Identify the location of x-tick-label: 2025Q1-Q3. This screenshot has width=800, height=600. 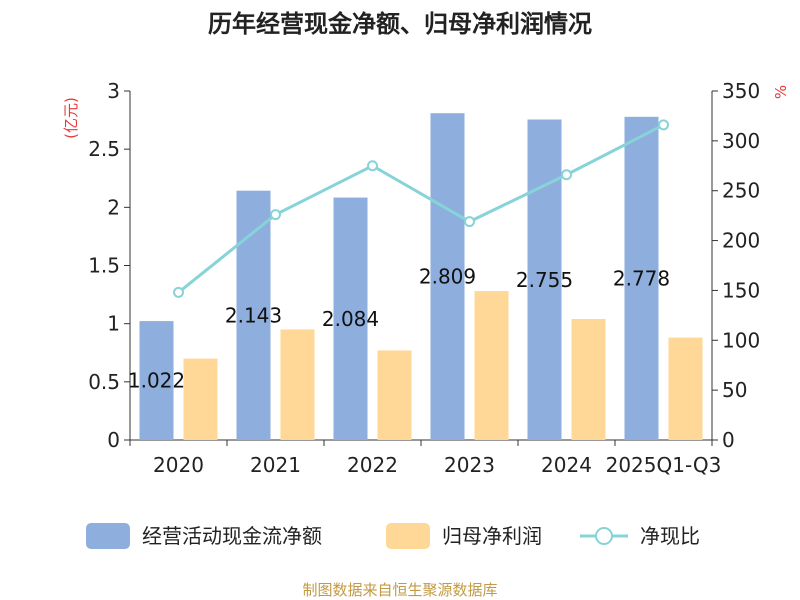
(664, 465).